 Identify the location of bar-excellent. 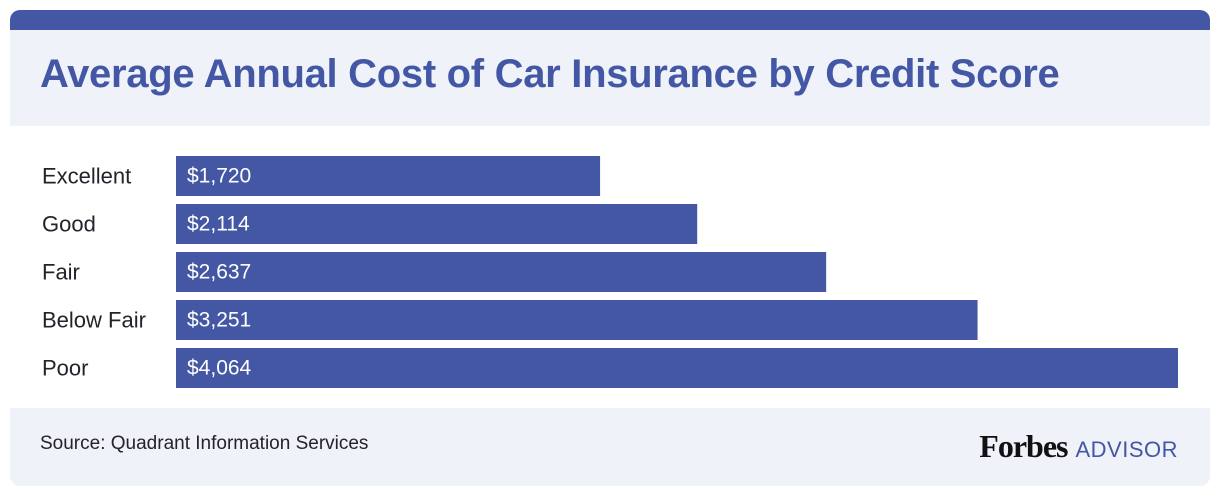
(388, 176).